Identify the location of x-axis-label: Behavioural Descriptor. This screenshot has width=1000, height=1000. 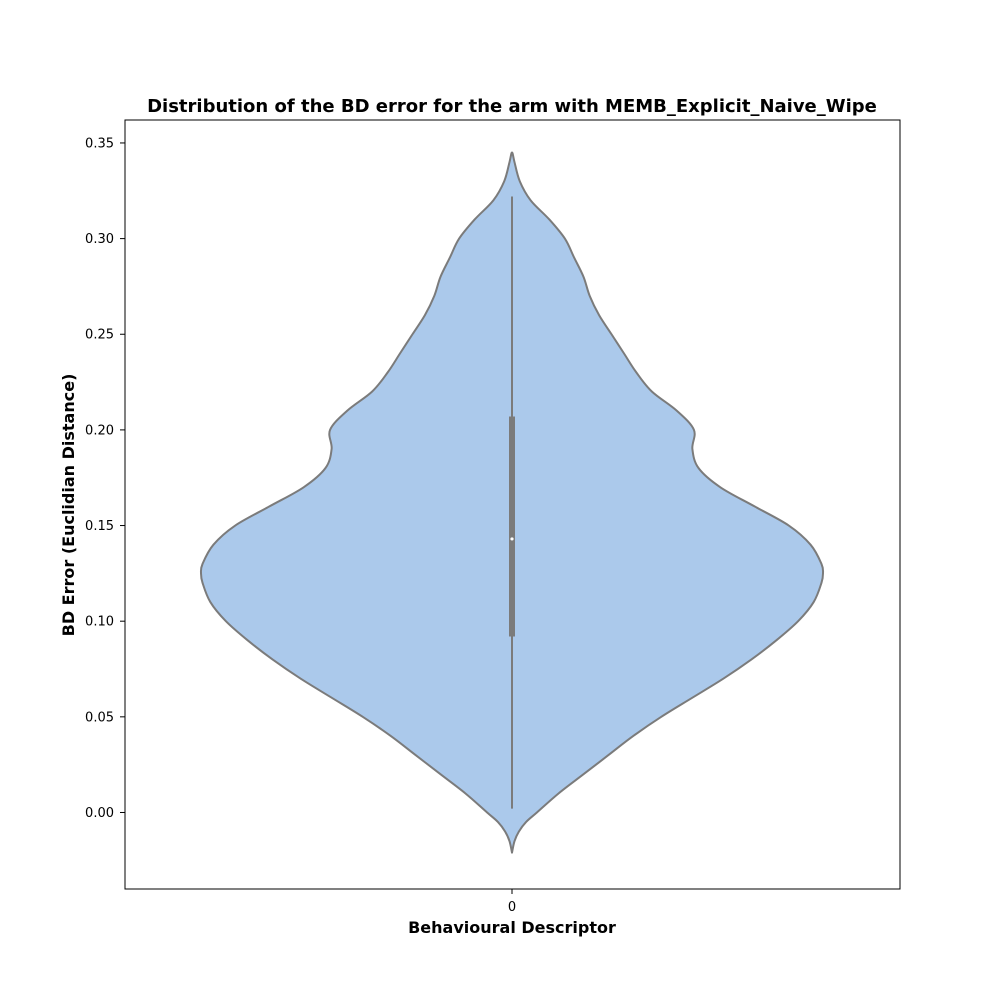
(512, 927).